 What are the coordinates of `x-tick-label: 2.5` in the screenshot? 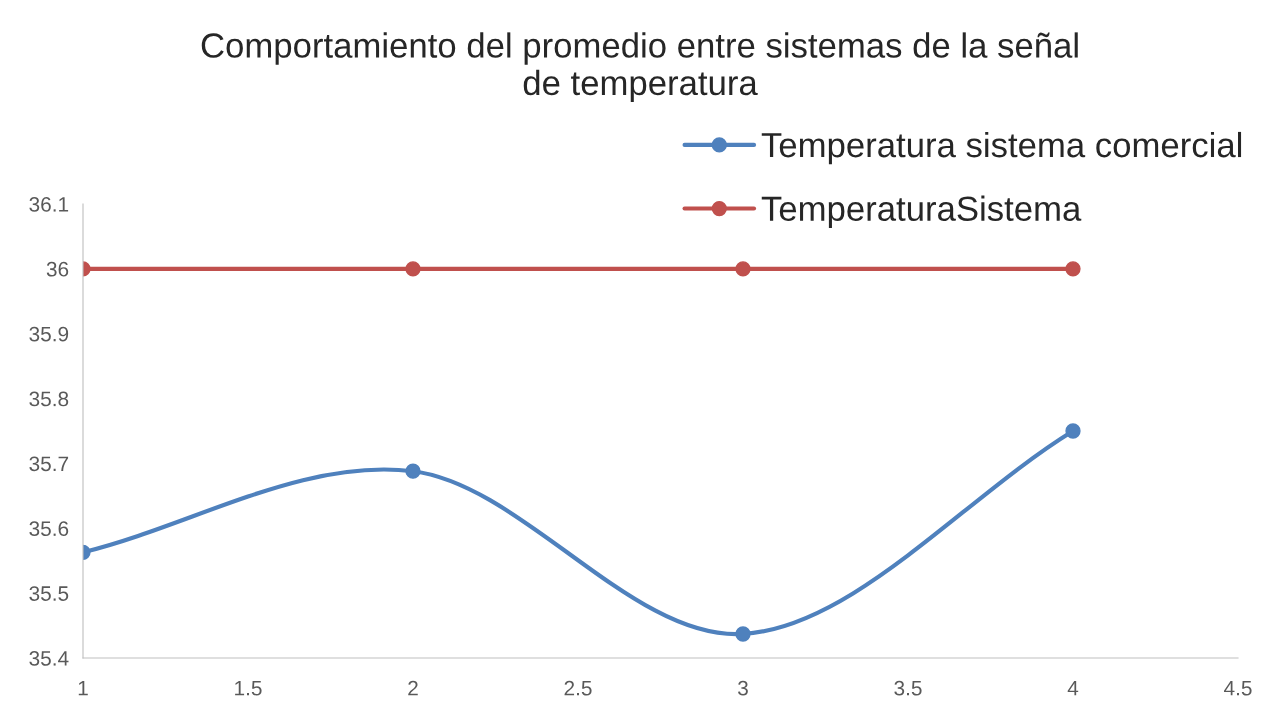 It's located at (578, 688).